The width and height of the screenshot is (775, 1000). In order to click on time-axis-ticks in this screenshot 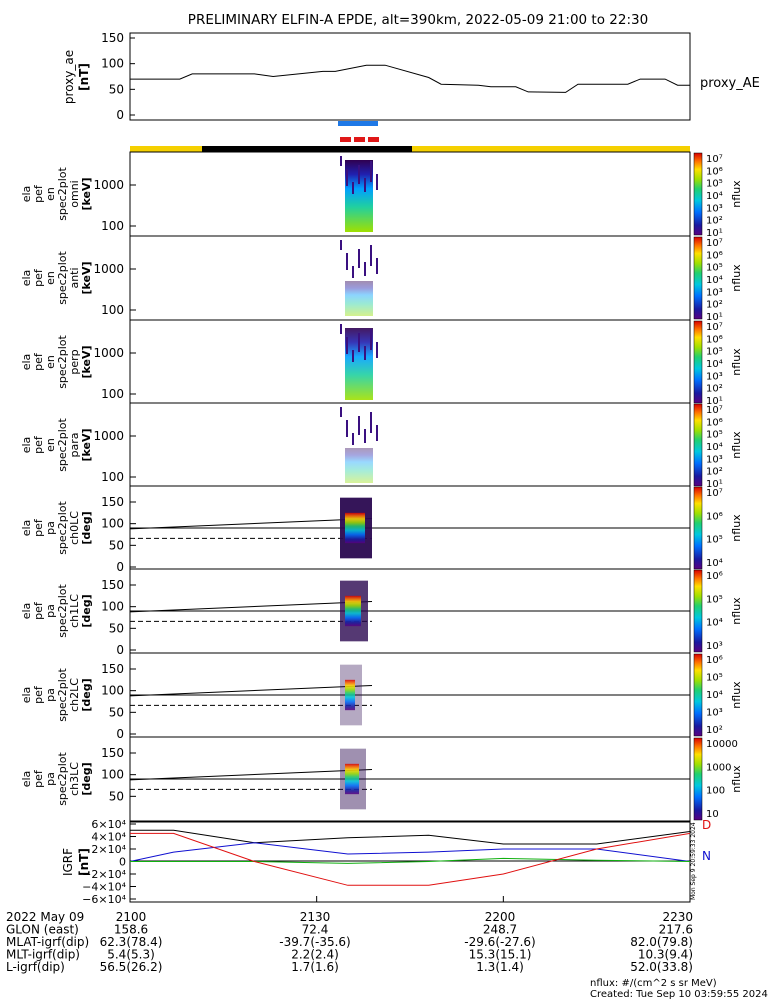, I will do `click(410, 899)`.